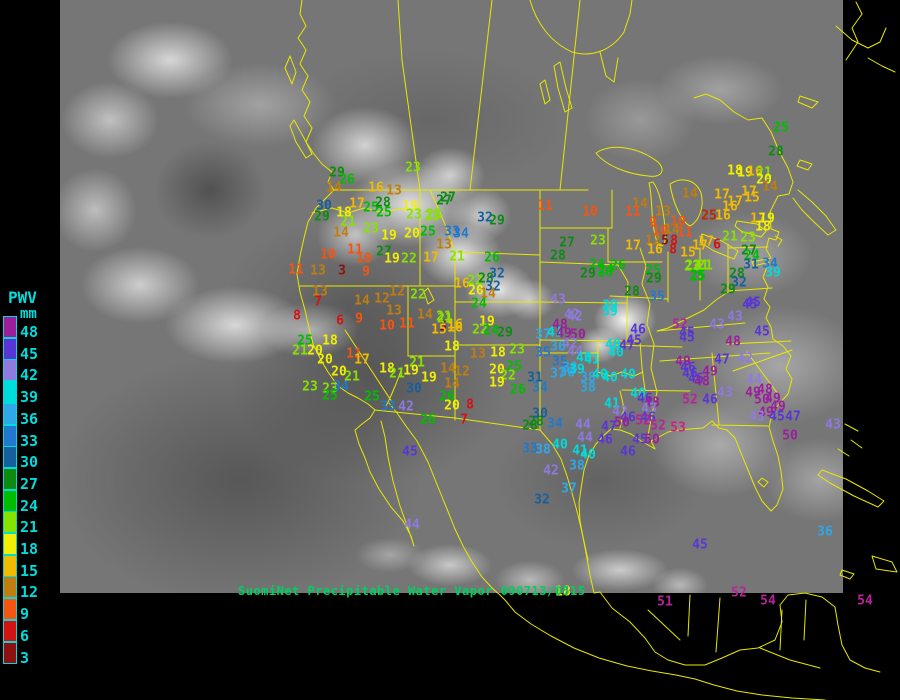 This screenshot has height=700, width=900. I want to click on lake-winnipeg, so click(556, 87).